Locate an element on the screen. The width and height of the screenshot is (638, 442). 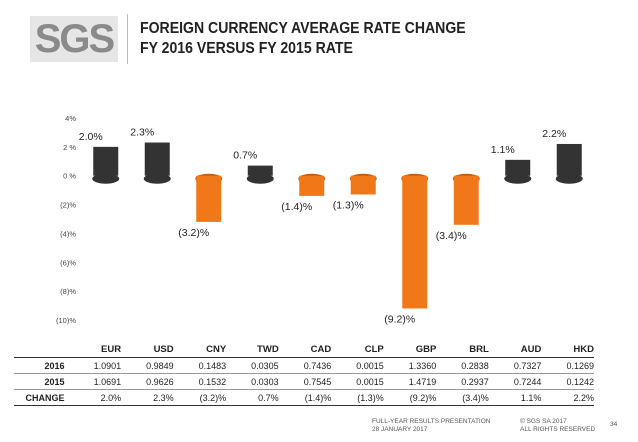
row-label: CHANGE is located at coordinates (41, 397).